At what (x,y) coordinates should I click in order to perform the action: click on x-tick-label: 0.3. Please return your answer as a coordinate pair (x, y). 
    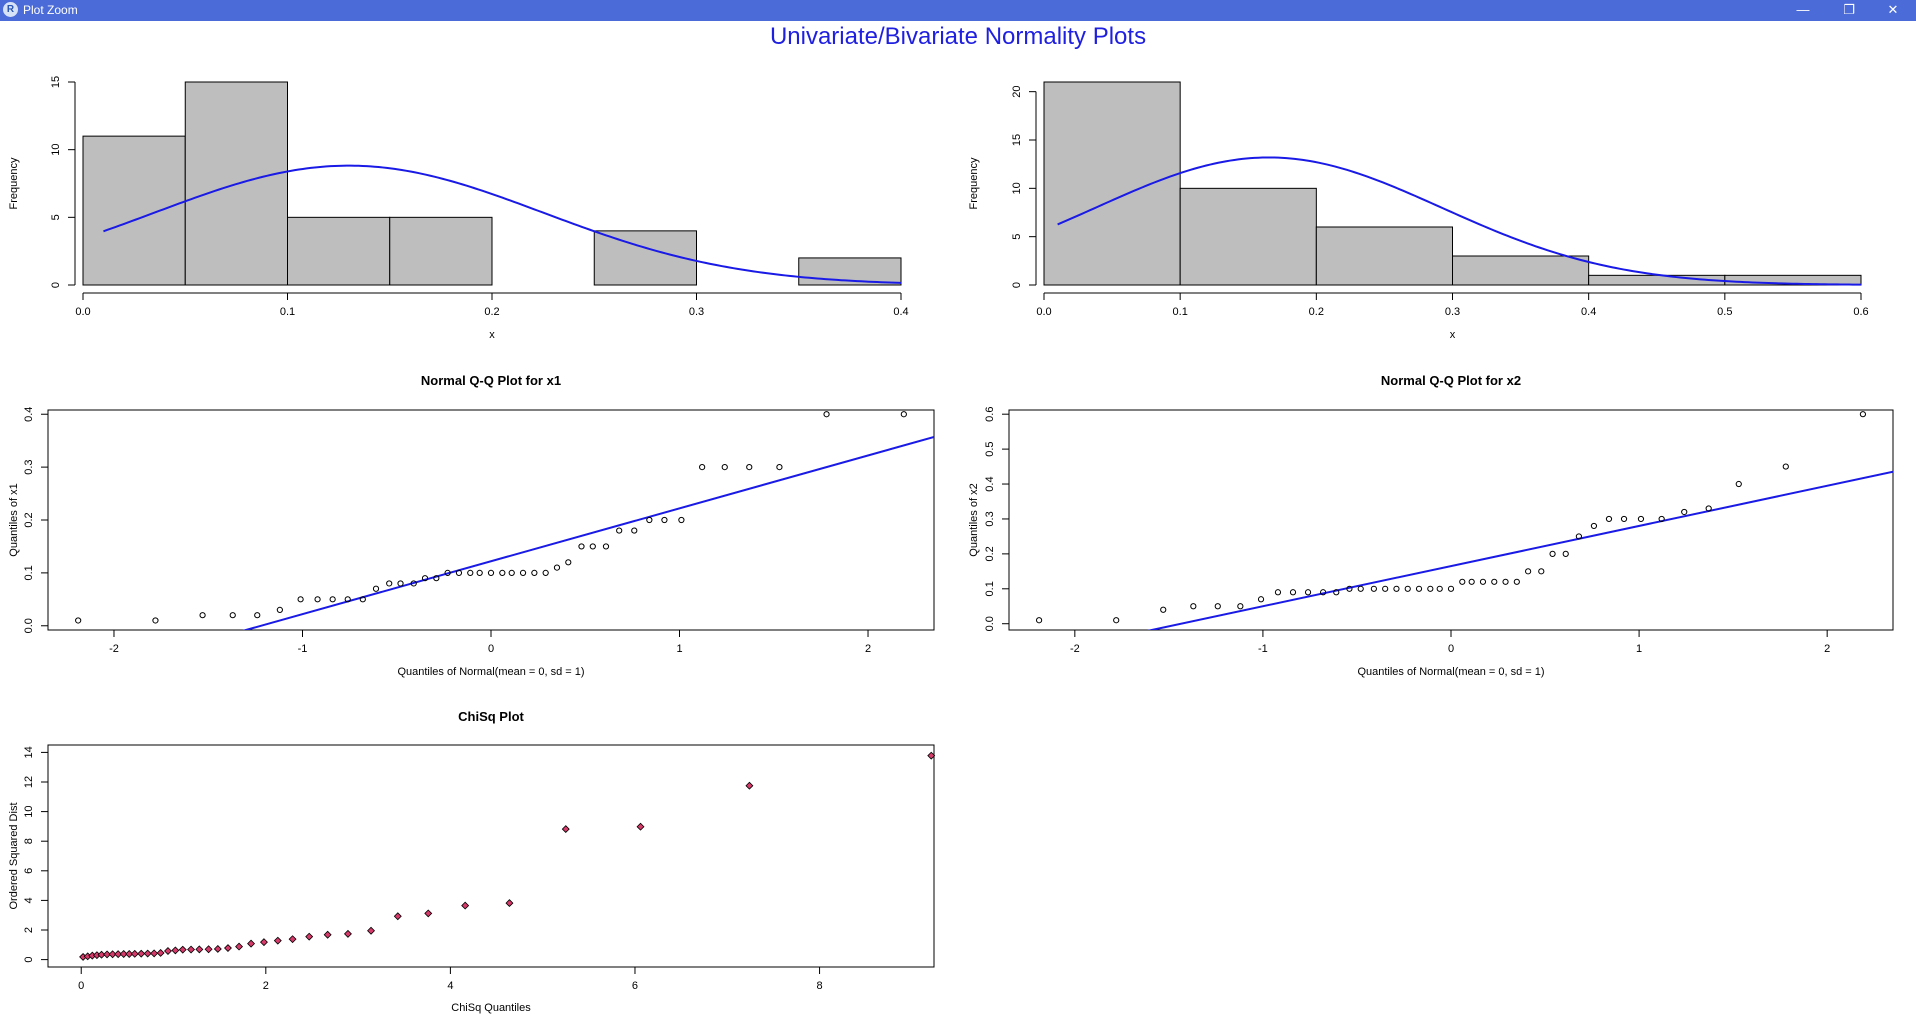
    Looking at the image, I should click on (696, 312).